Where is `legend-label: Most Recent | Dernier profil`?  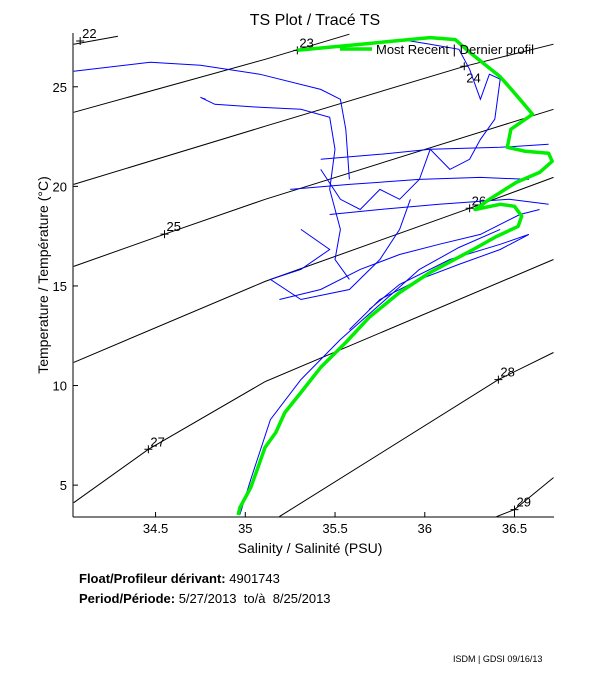
legend-label: Most Recent | Dernier profil is located at coordinates (455, 49).